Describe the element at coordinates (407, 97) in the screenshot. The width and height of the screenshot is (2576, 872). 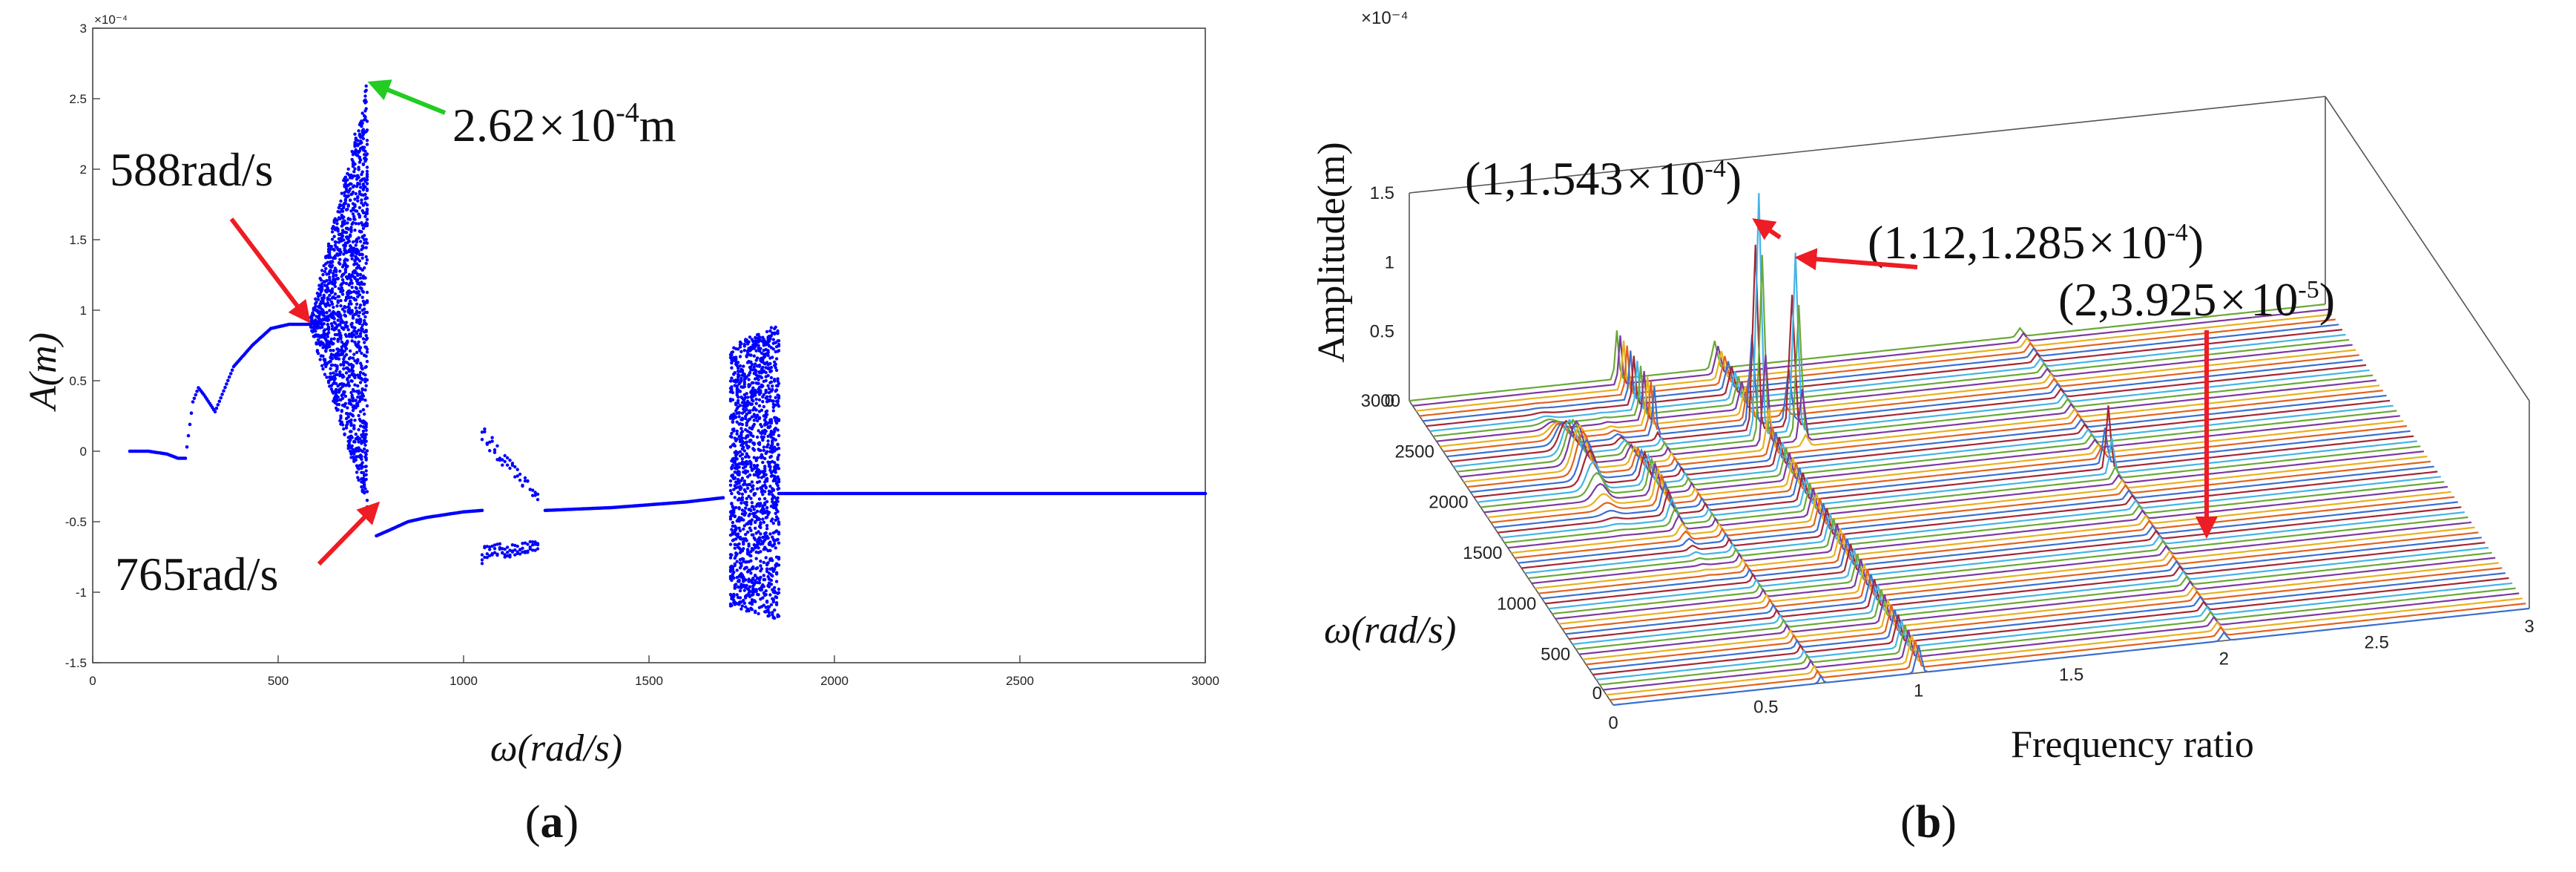
I see `annotation-peak-arrow` at that location.